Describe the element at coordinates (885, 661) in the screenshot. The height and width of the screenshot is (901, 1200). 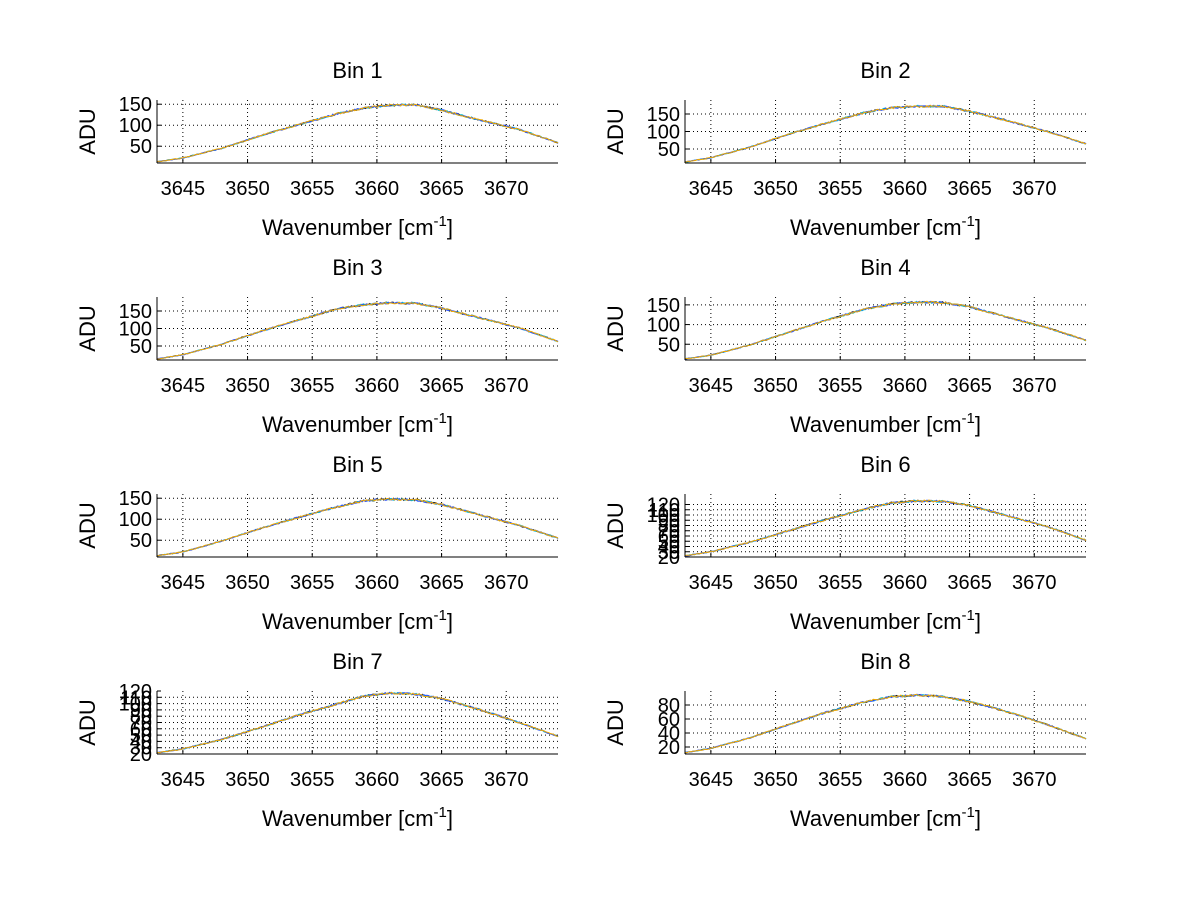
I see `chart-title: Bin 8` at that location.